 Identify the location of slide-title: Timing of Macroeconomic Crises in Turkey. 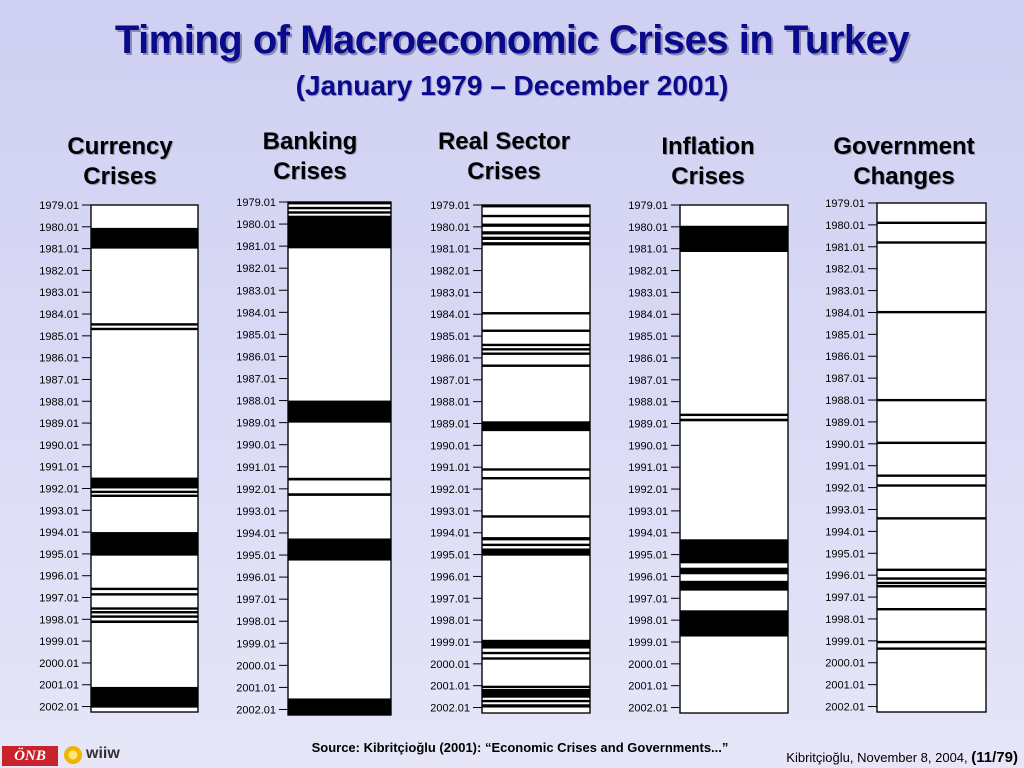
(512, 40).